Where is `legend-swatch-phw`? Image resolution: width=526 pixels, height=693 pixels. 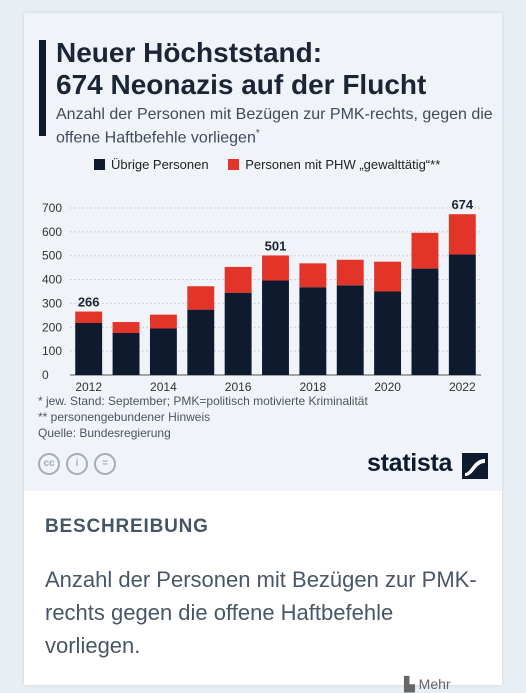 legend-swatch-phw is located at coordinates (234, 164).